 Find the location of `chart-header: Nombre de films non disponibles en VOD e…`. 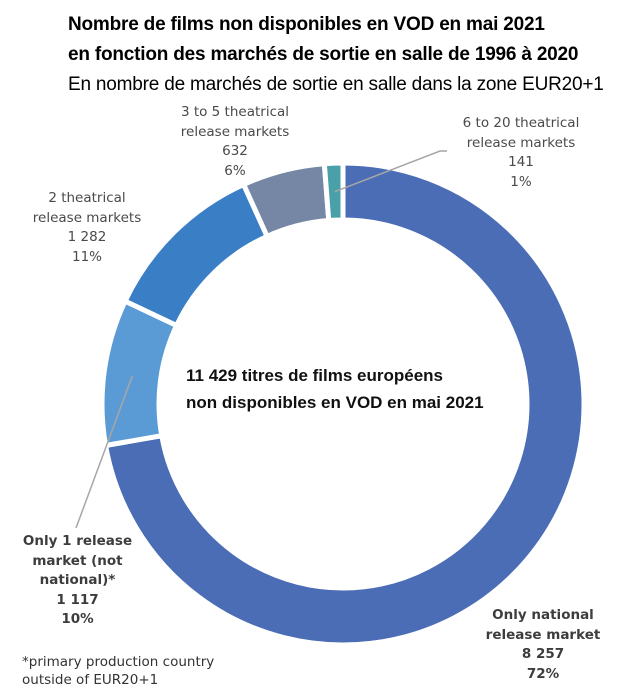

chart-header: Nombre de films non disponibles en VOD e… is located at coordinates (348, 55).